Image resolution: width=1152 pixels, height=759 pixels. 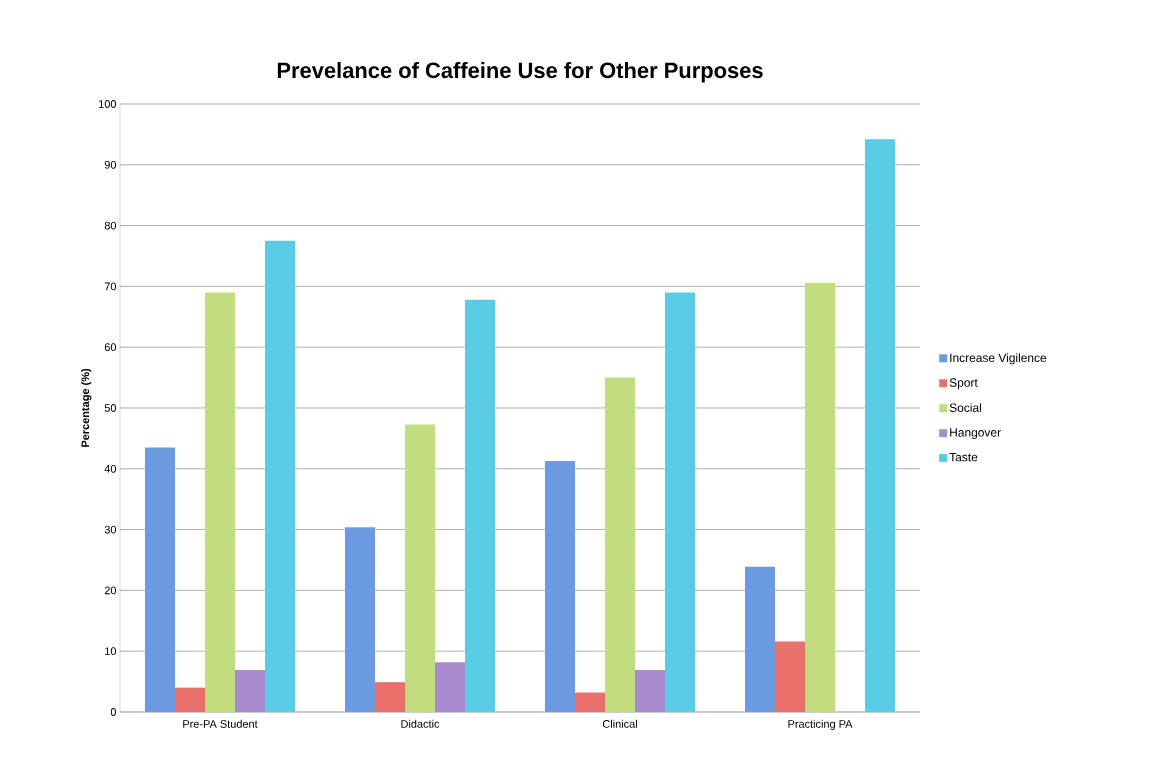 What do you see at coordinates (110, 590) in the screenshot?
I see `y-tick-label: 20` at bounding box center [110, 590].